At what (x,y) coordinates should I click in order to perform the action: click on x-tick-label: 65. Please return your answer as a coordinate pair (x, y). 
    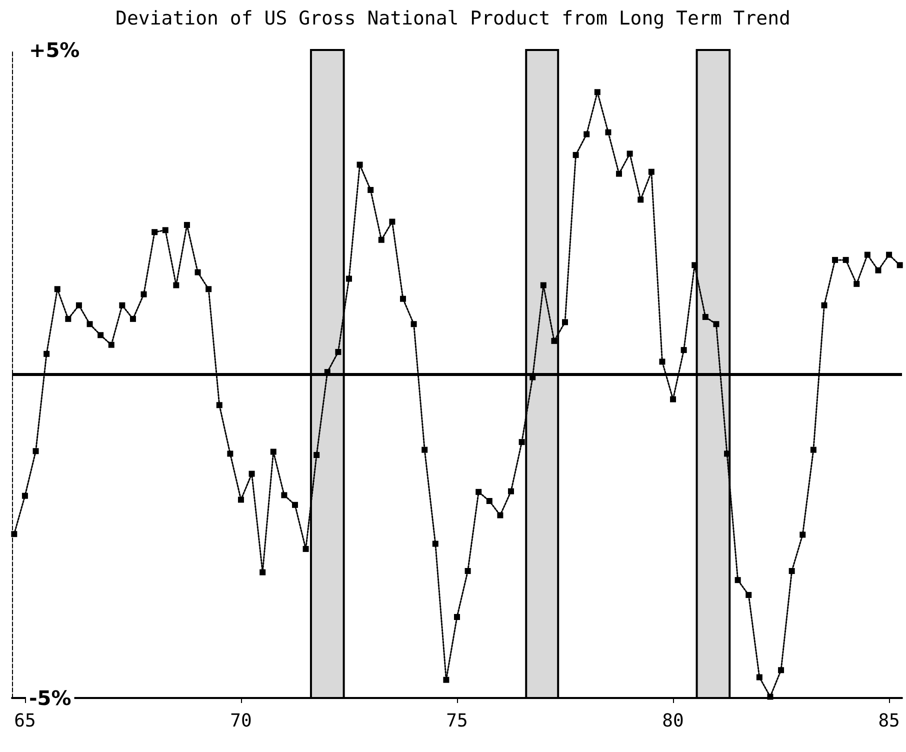
    Looking at the image, I should click on (25, 721).